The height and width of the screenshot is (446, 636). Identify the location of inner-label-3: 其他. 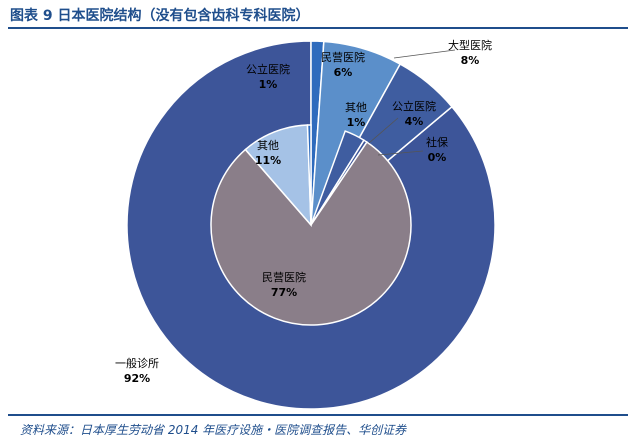
(268, 145).